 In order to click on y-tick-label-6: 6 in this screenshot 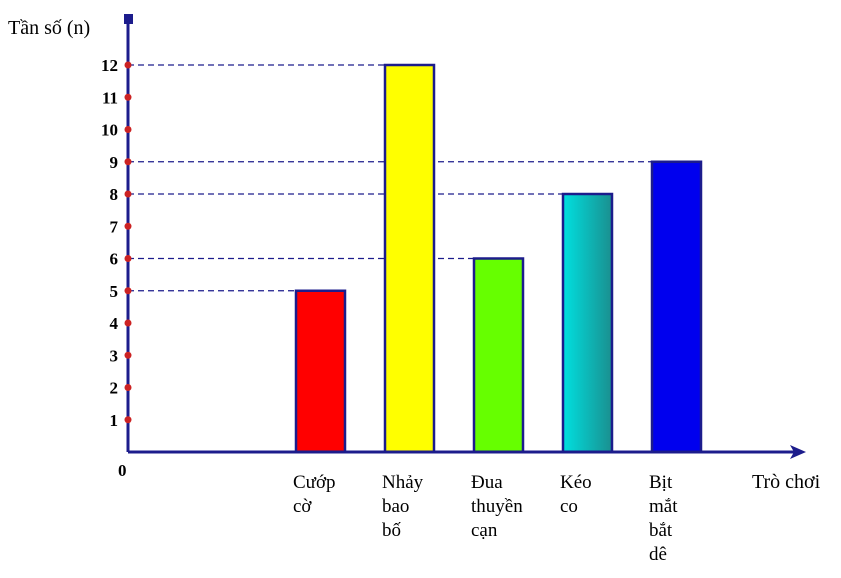, I will do `click(114, 259)`.